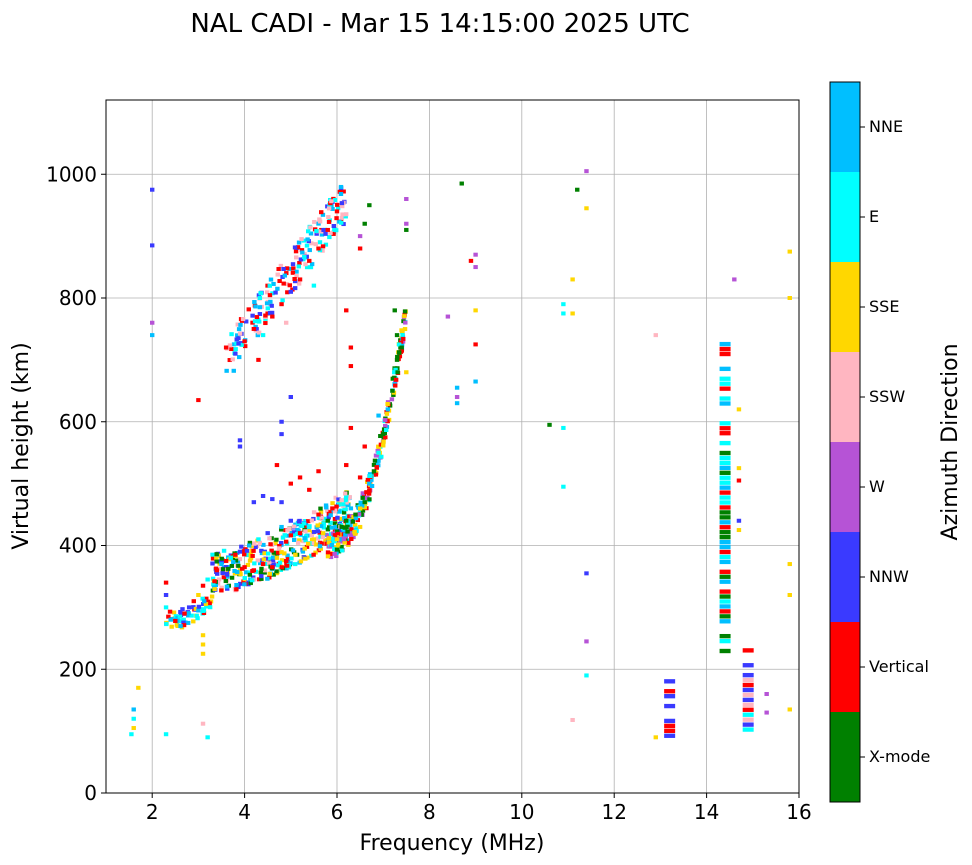  I want to click on x-axis-ticks: 2 4 6 8 10 12 14 16, so click(479, 808).